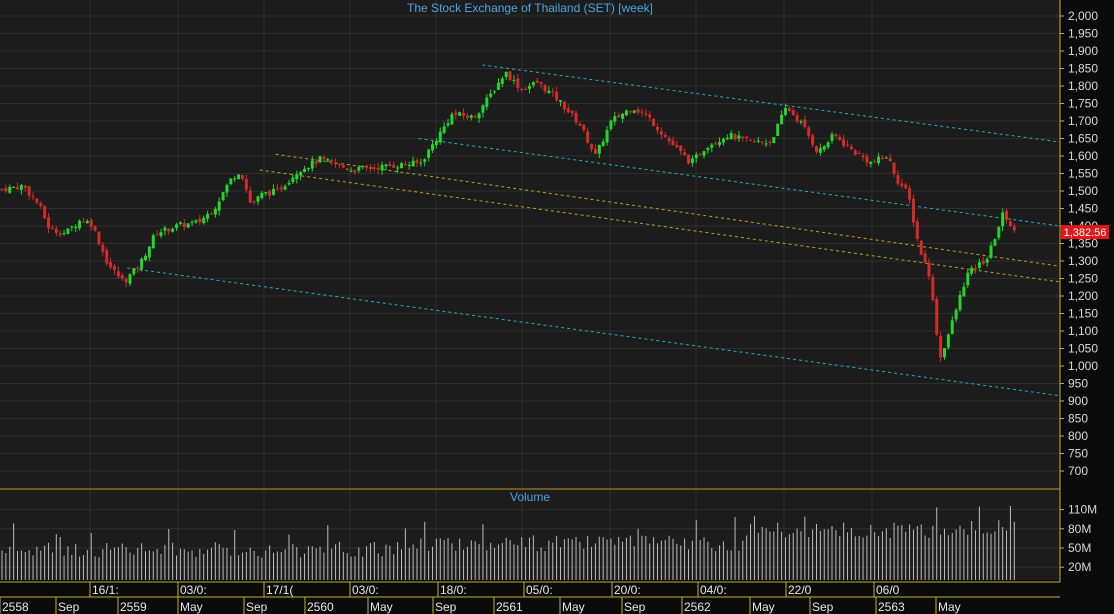 Image resolution: width=1114 pixels, height=614 pixels. I want to click on y-tick-label: 900, so click(1078, 401).